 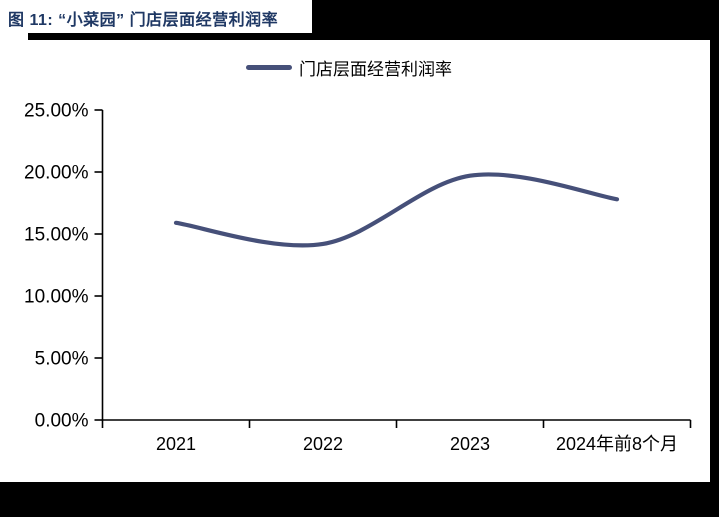 I want to click on y-tick-label: 5.00%, so click(x=62, y=359).